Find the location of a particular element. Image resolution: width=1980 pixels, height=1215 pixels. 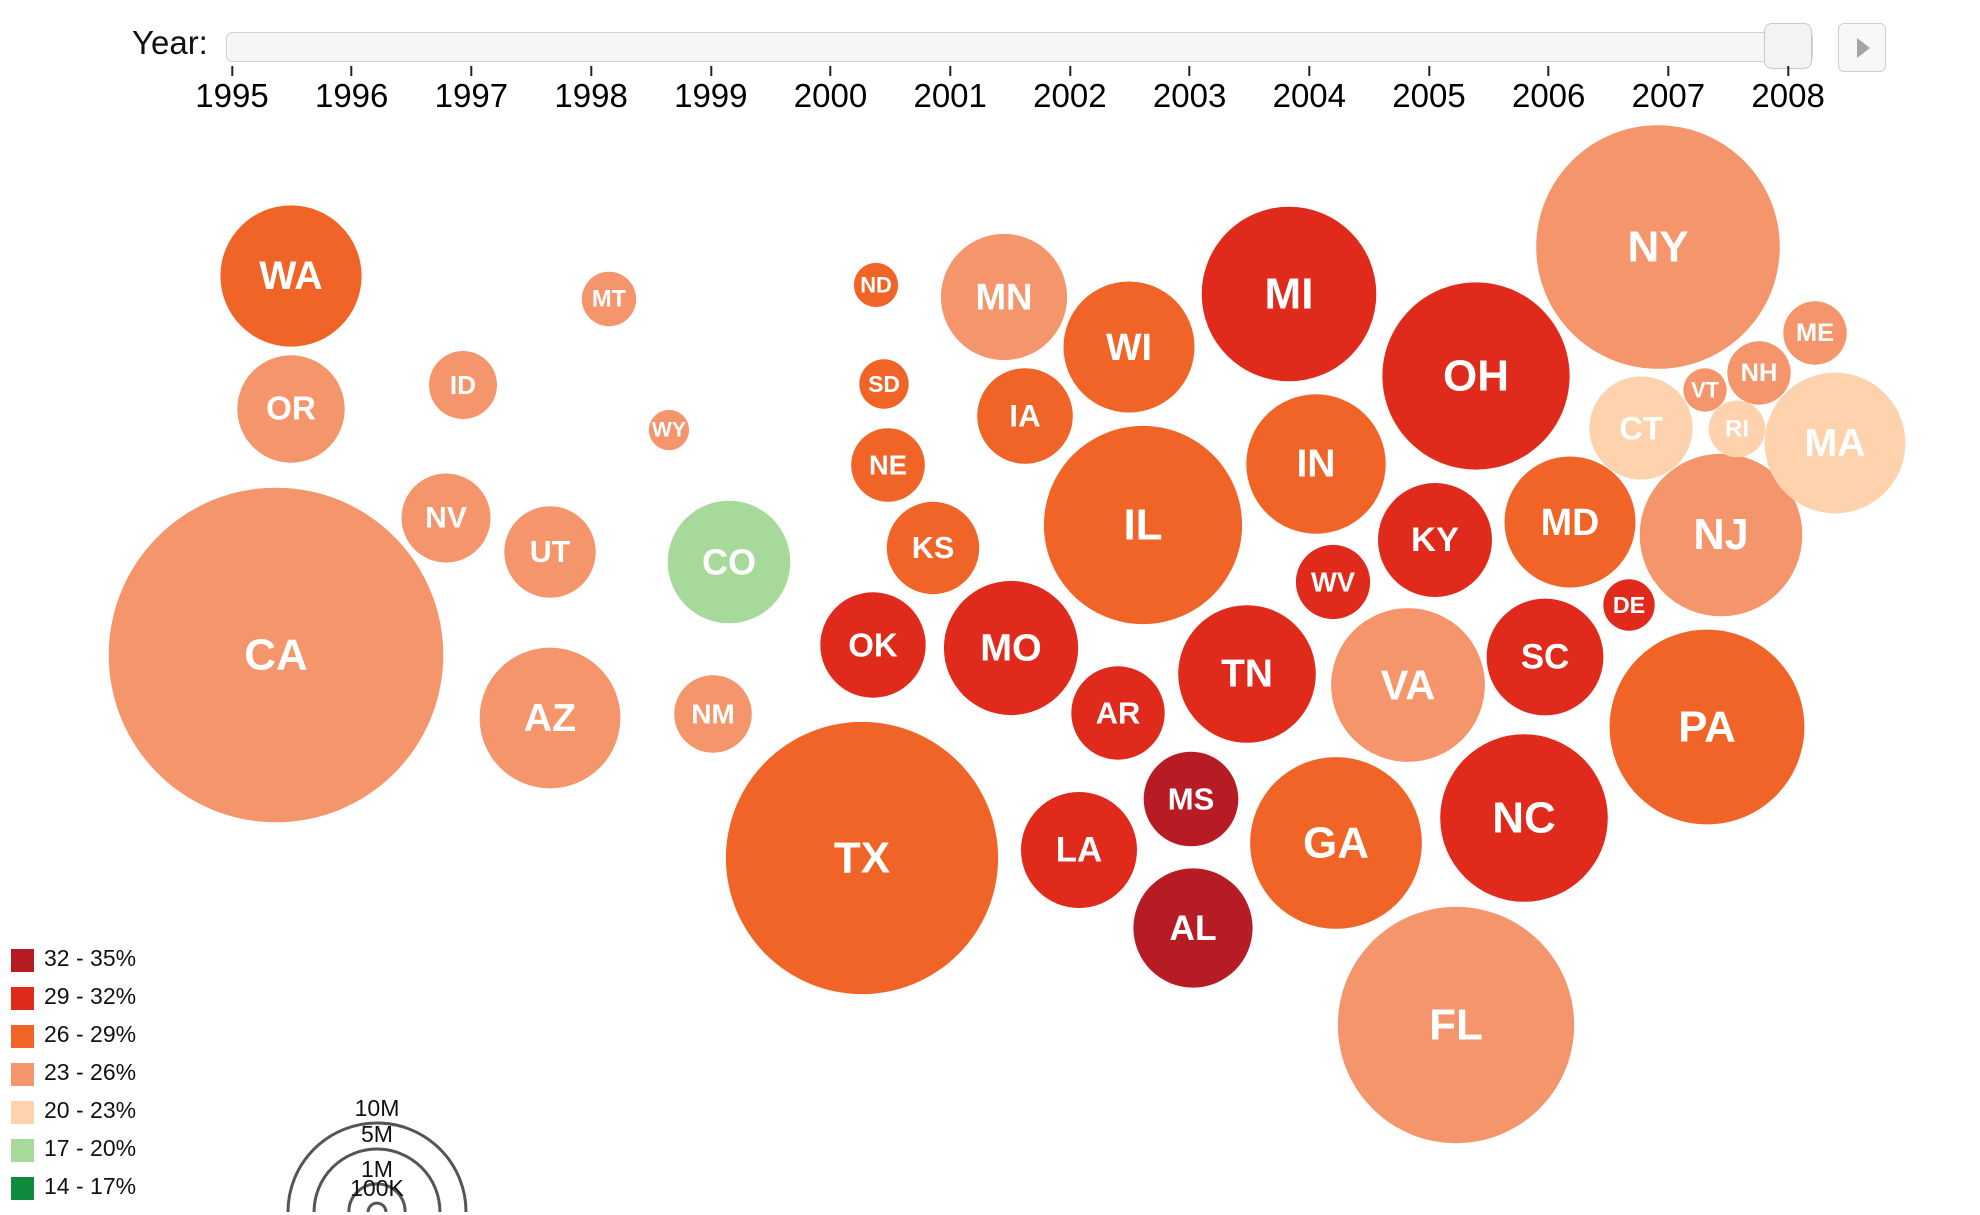

state-bubble-pa: PA is located at coordinates (1707, 727).